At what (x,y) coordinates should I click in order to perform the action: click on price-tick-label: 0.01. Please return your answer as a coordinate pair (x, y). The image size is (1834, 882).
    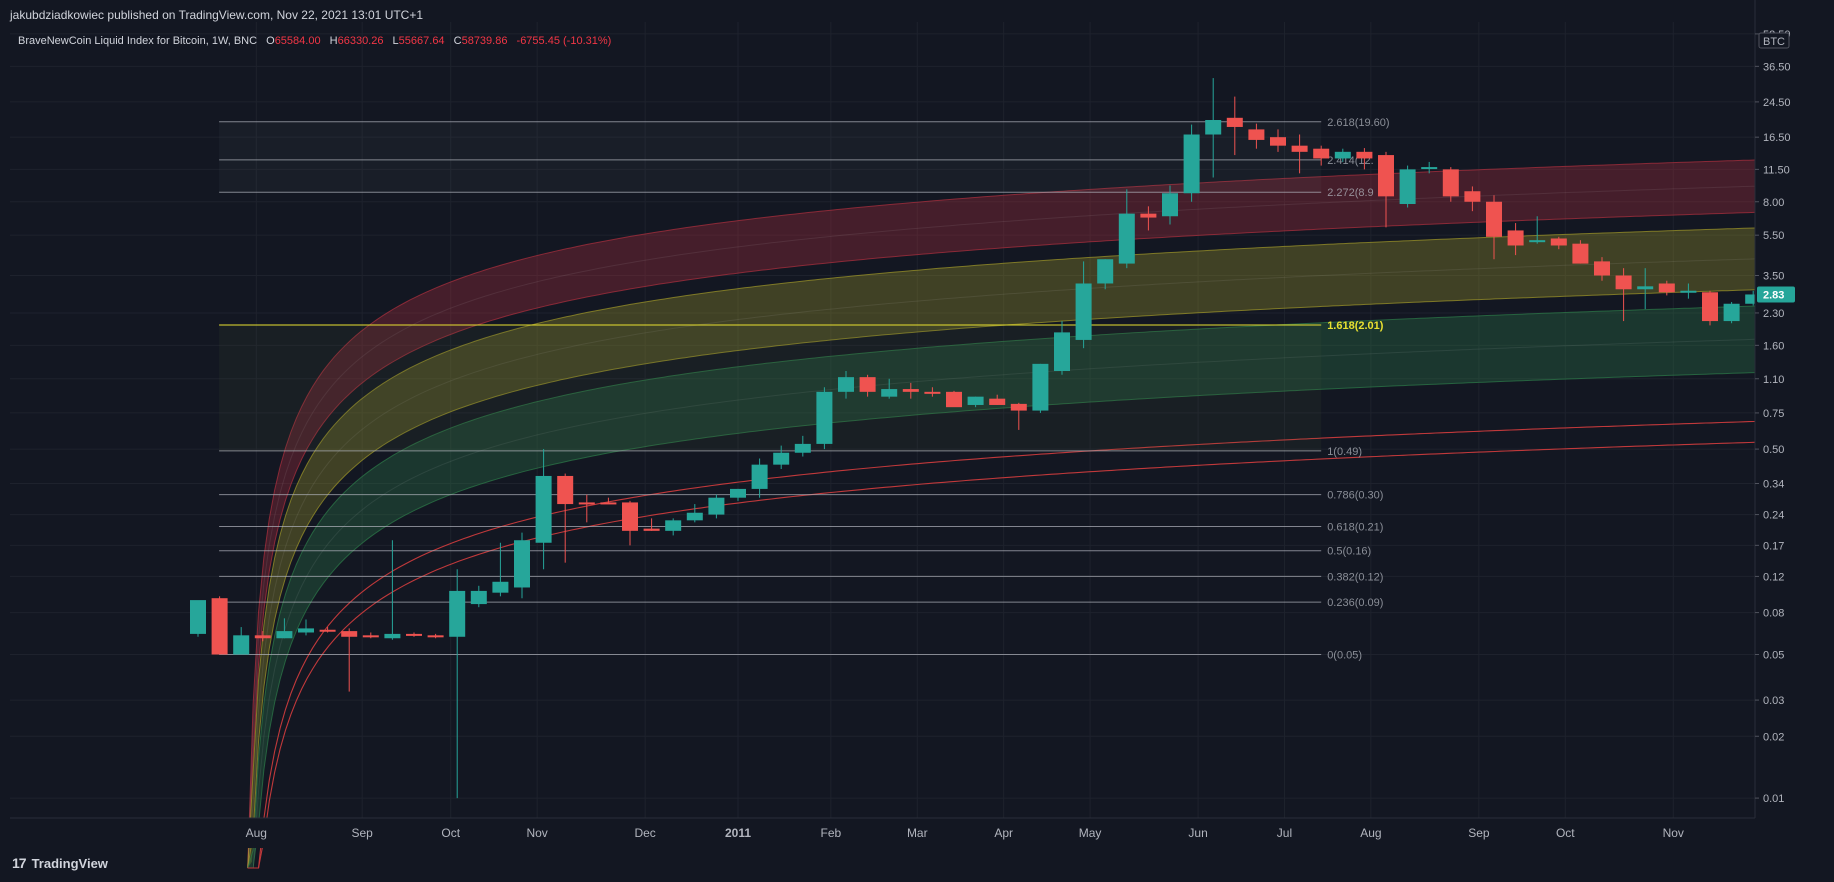
    Looking at the image, I should click on (1773, 799).